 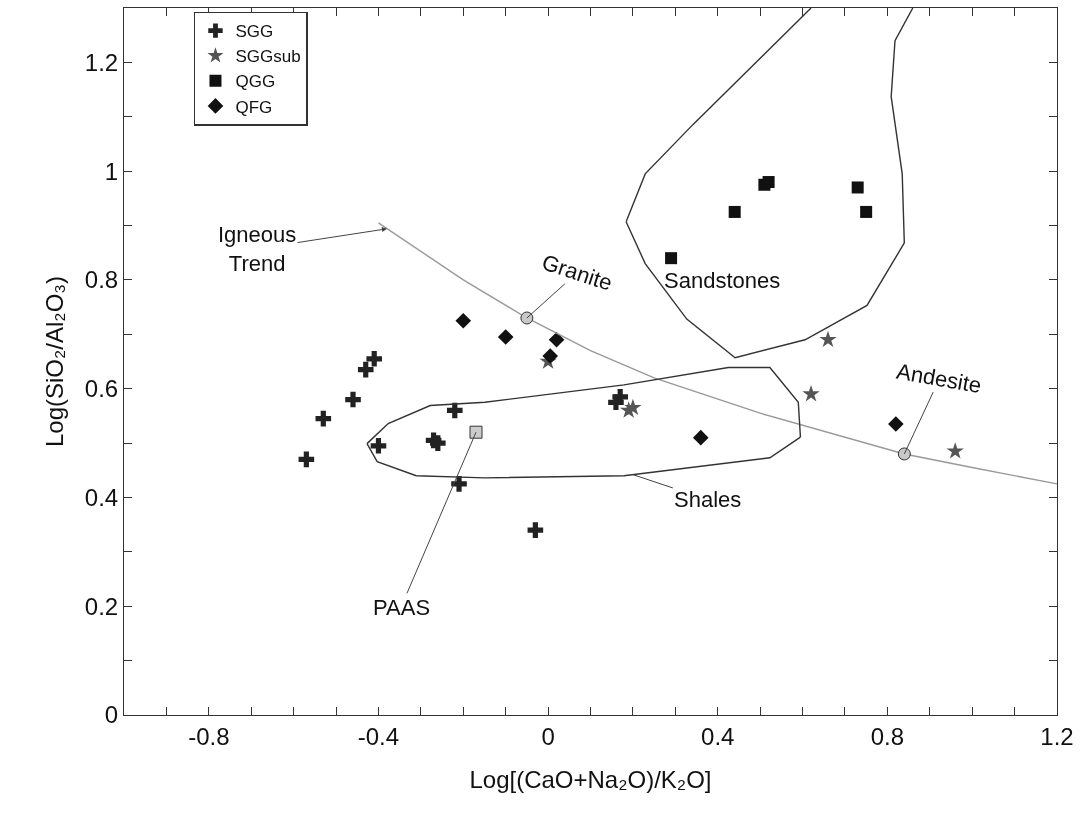 What do you see at coordinates (209, 736) in the screenshot?
I see `x-tick-label: -0.8` at bounding box center [209, 736].